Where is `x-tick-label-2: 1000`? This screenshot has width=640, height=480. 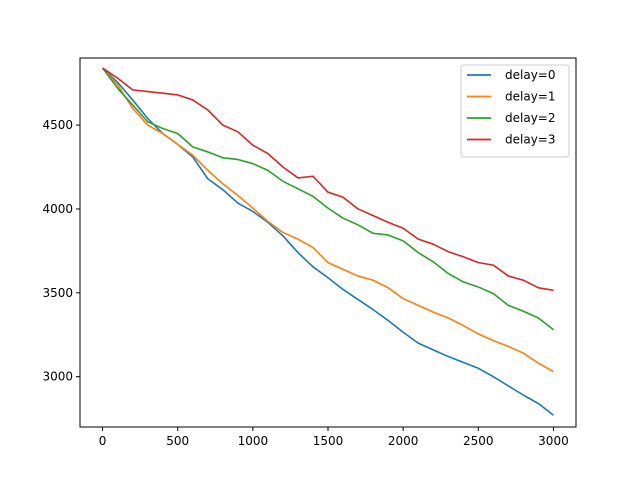
x-tick-label-2: 1000 is located at coordinates (253, 441).